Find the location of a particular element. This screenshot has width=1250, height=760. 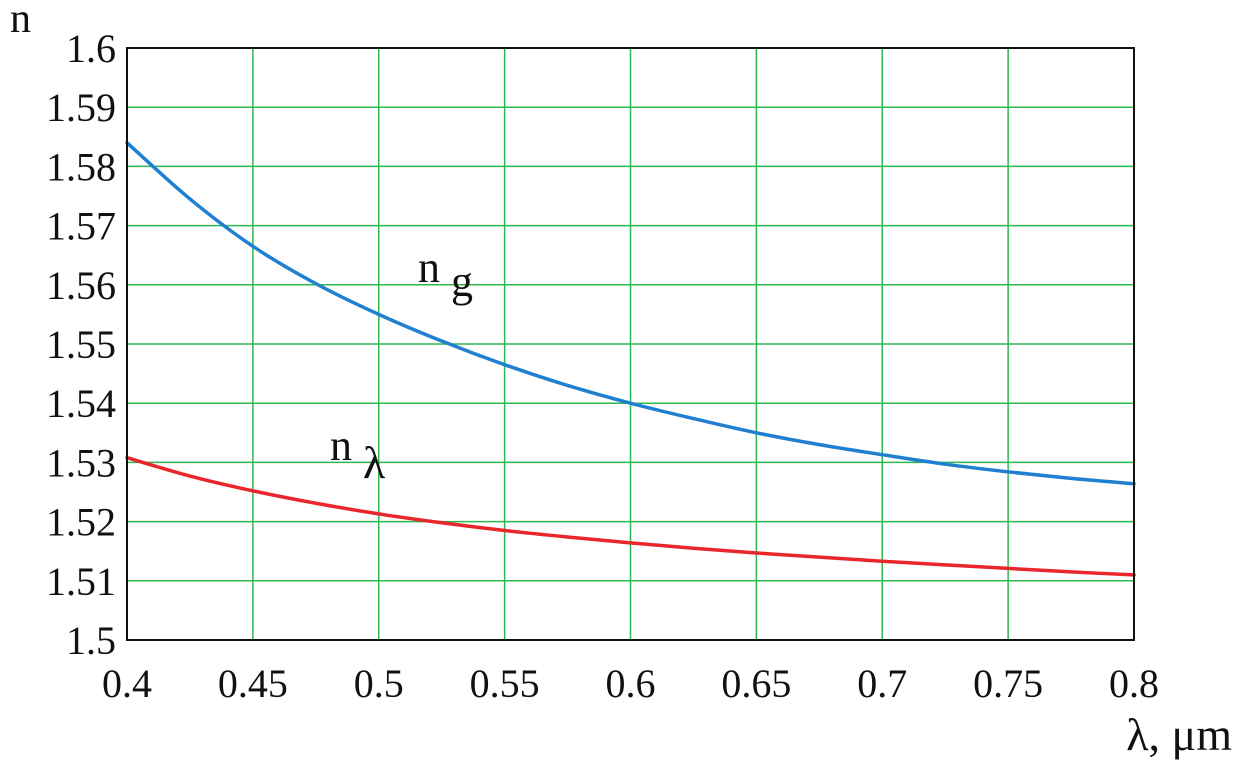

y-tick-label: 1.55 is located at coordinates (81, 344).